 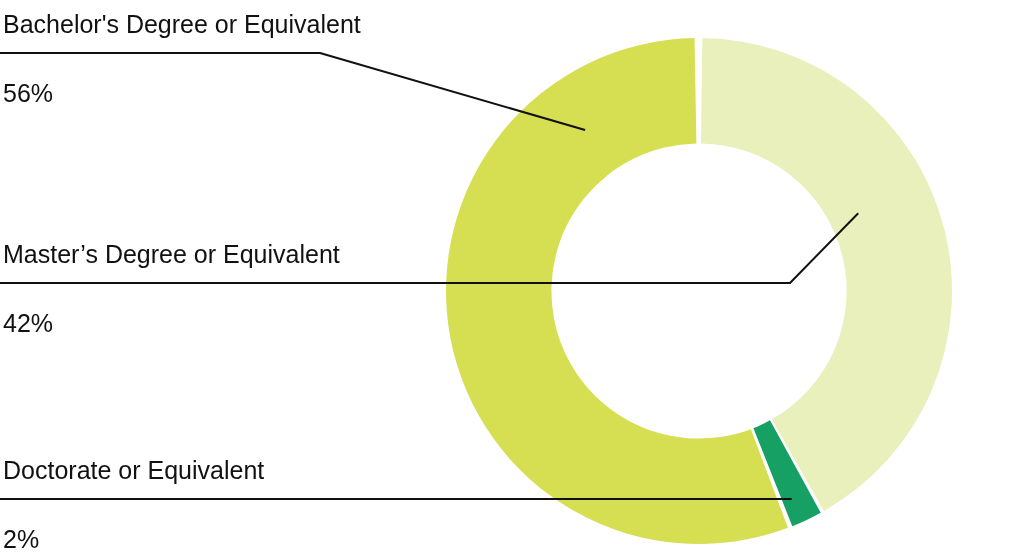 What do you see at coordinates (28, 93) in the screenshot?
I see `data-label: 56%` at bounding box center [28, 93].